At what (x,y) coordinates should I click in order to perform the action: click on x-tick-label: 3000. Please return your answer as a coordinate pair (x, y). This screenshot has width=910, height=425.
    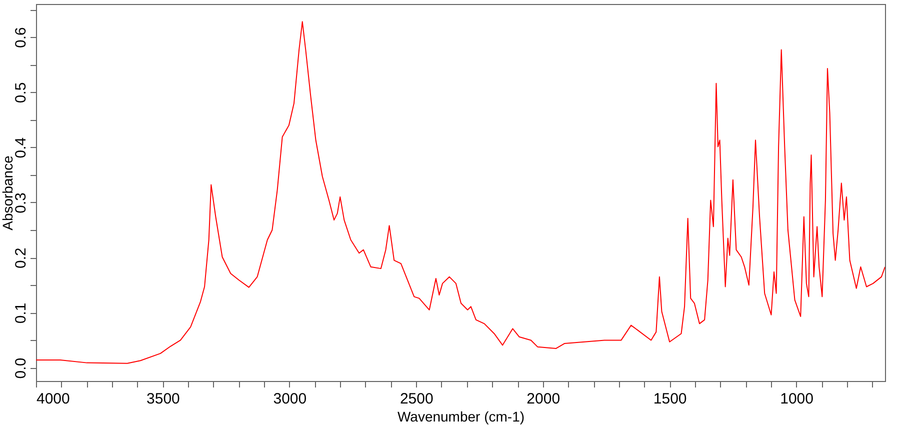
    Looking at the image, I should click on (290, 399).